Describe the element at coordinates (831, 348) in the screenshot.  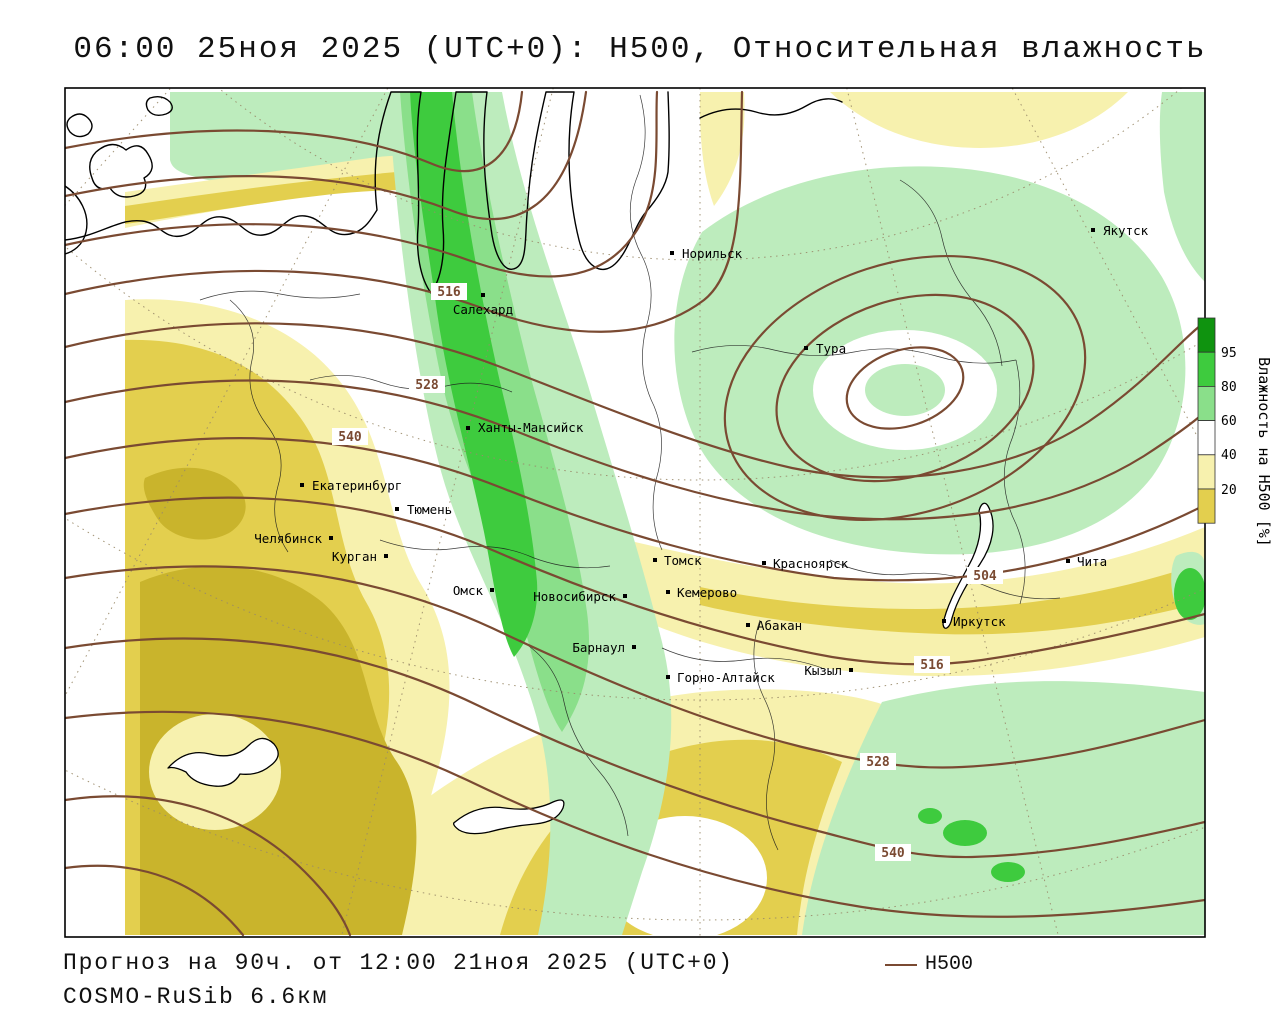
I see `svg-text: Тура` at that location.